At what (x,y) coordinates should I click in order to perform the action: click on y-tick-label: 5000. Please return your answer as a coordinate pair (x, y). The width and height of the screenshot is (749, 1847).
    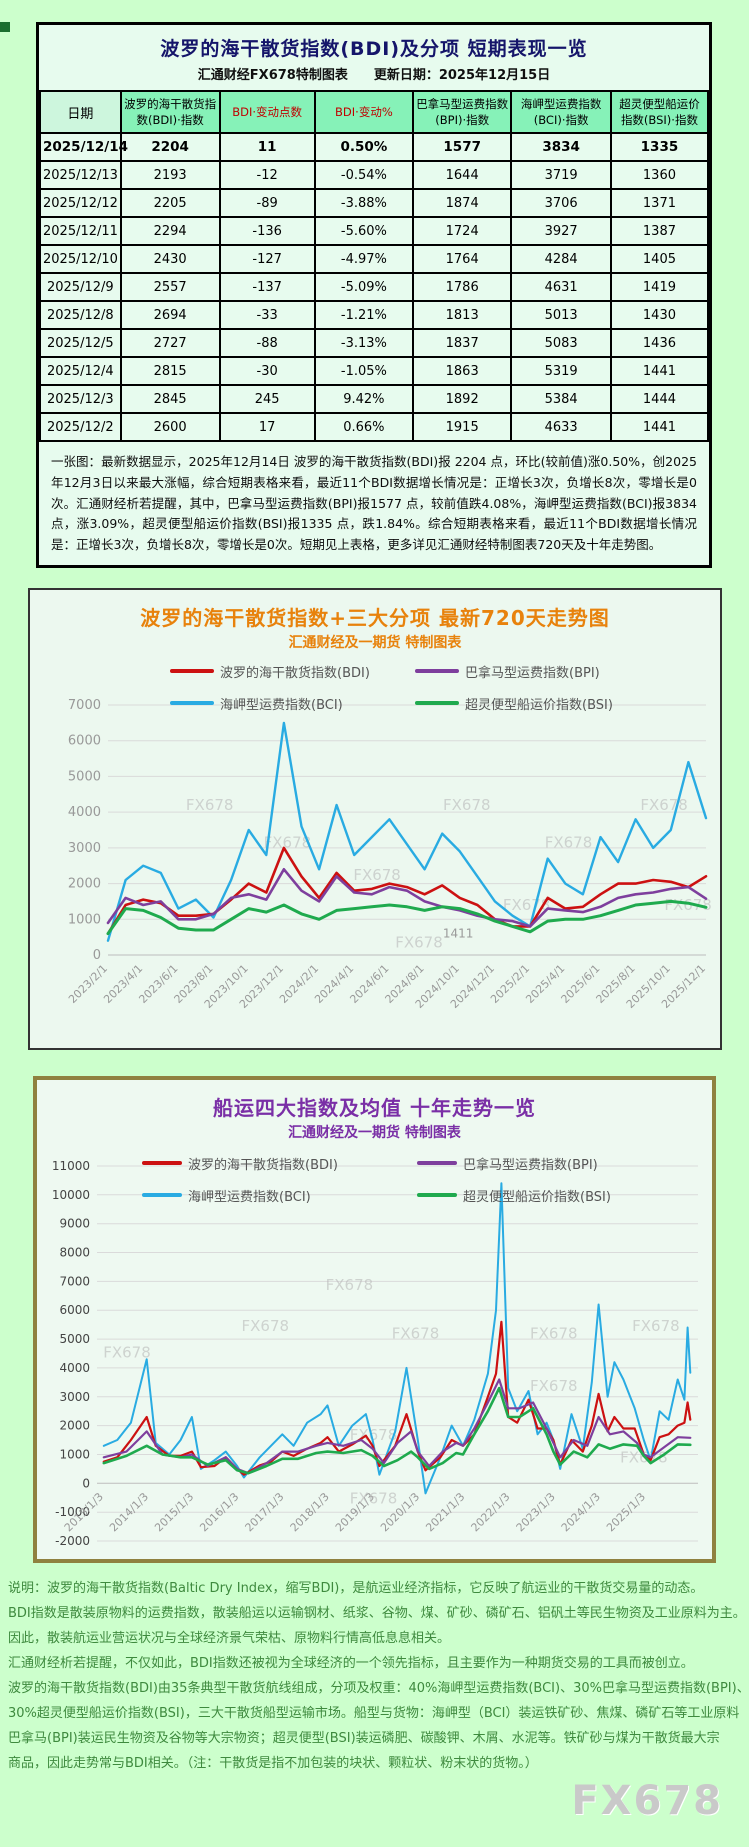
    Looking at the image, I should click on (74, 1339).